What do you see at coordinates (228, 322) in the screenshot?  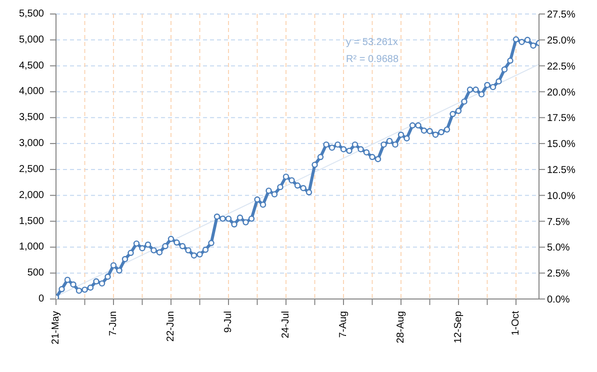 I see `x-tick-label: 9-Jul` at bounding box center [228, 322].